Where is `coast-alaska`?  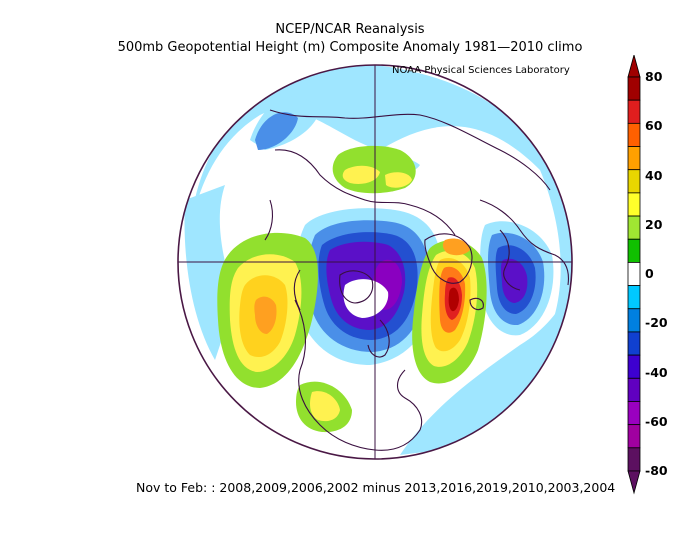 coast-alaska is located at coordinates (297, 290).